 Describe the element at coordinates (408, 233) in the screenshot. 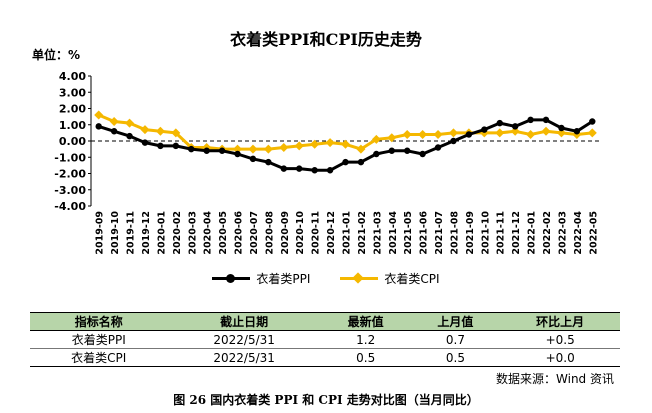

I see `x-tick-label: 2021-05` at that location.